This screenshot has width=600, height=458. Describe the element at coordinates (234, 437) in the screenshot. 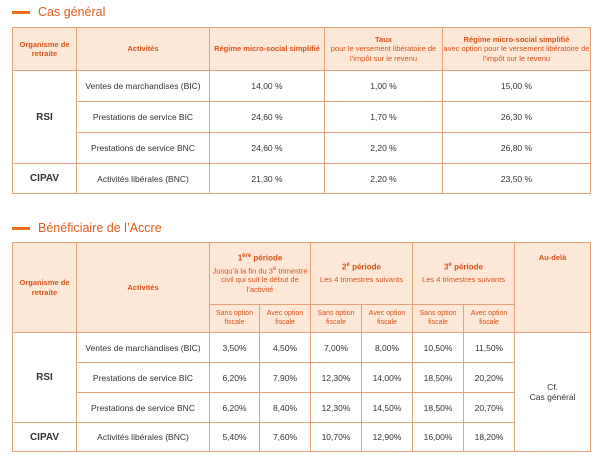

I see `value-cell: 5,40%` at that location.